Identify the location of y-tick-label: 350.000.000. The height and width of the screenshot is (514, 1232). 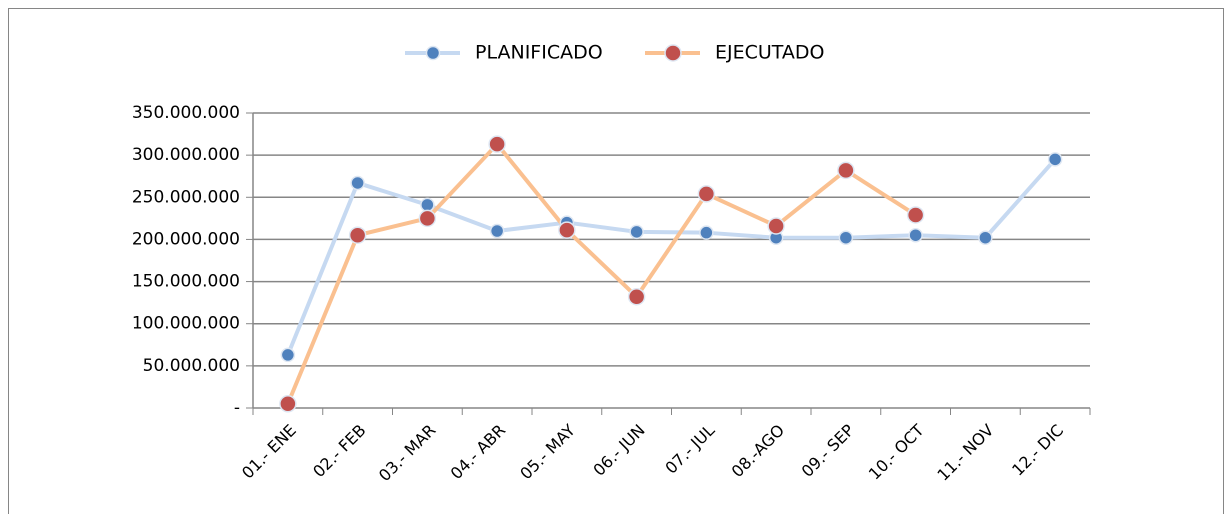
(186, 113).